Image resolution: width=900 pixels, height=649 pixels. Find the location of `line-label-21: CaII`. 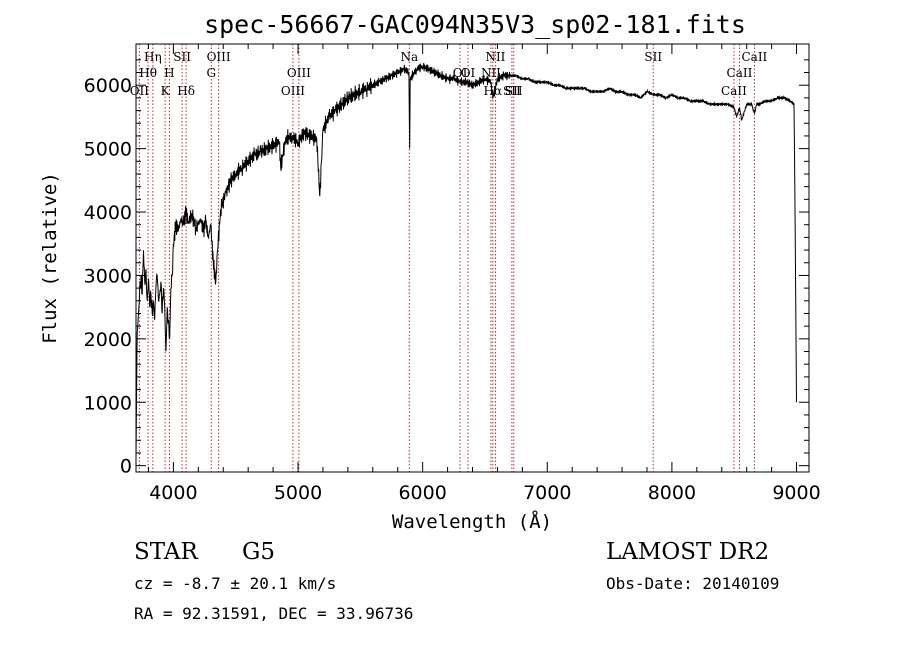

line-label-21: CaII is located at coordinates (740, 73).